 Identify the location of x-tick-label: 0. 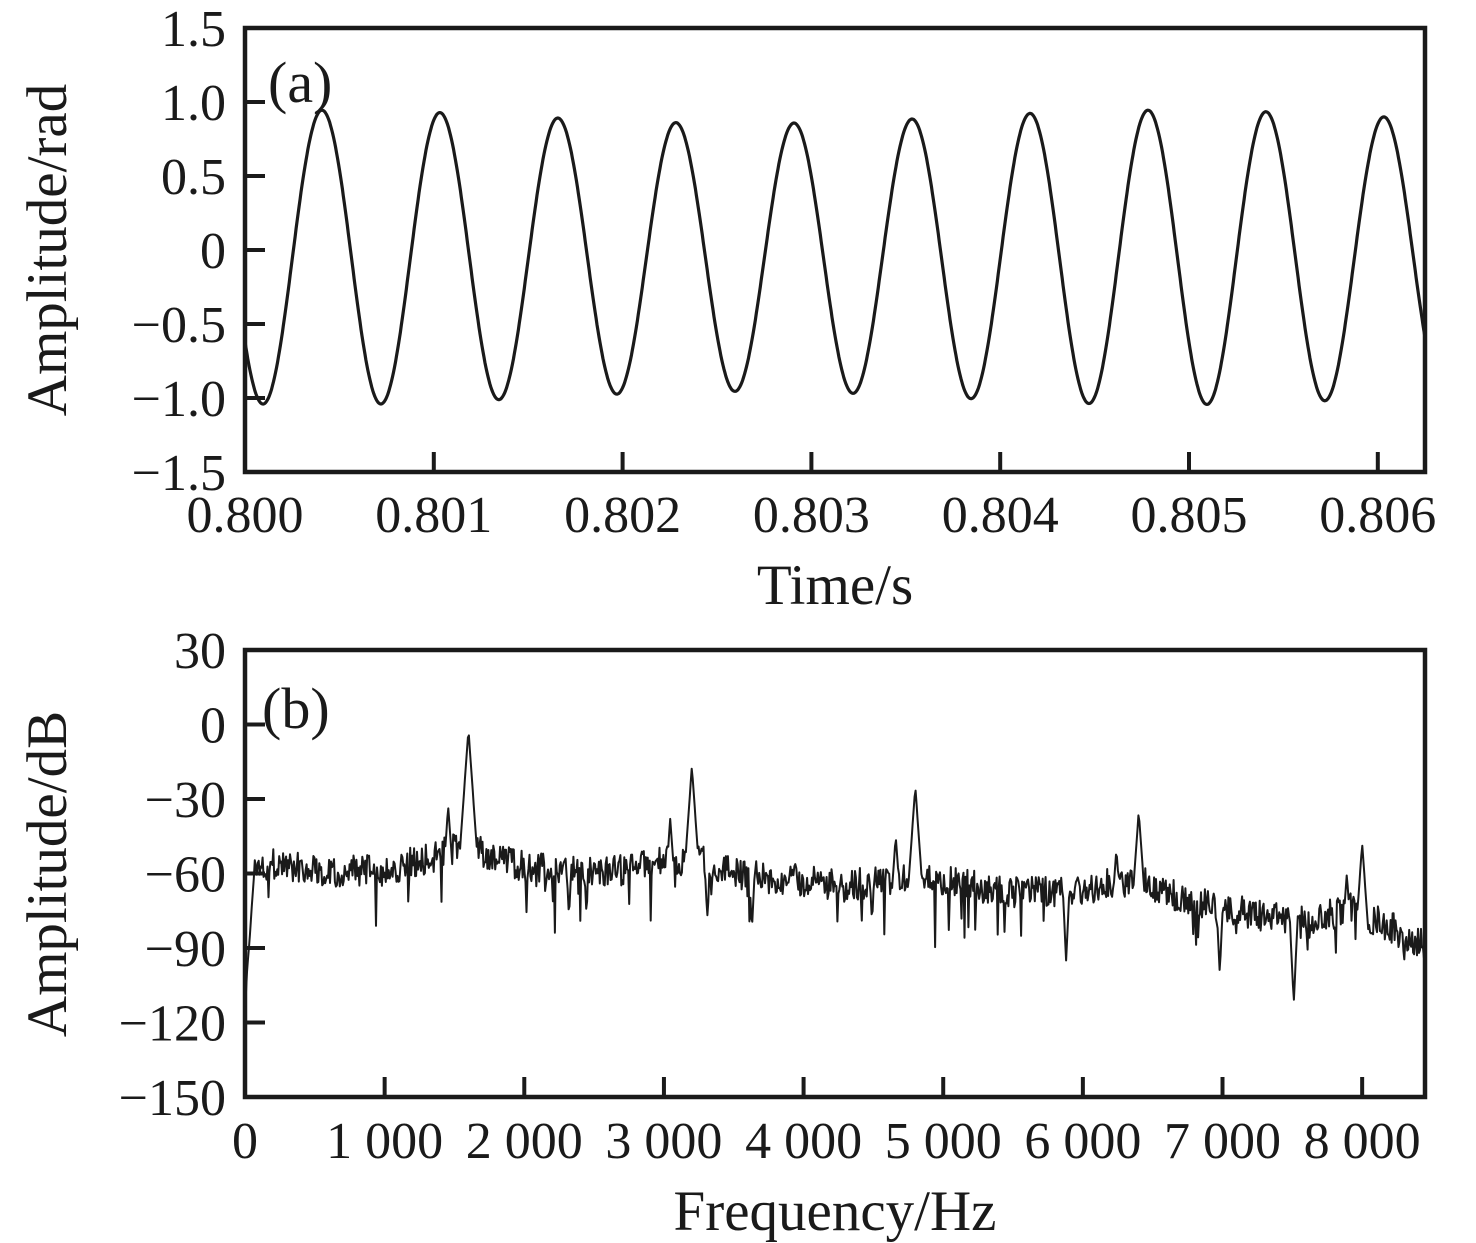
(245, 1141).